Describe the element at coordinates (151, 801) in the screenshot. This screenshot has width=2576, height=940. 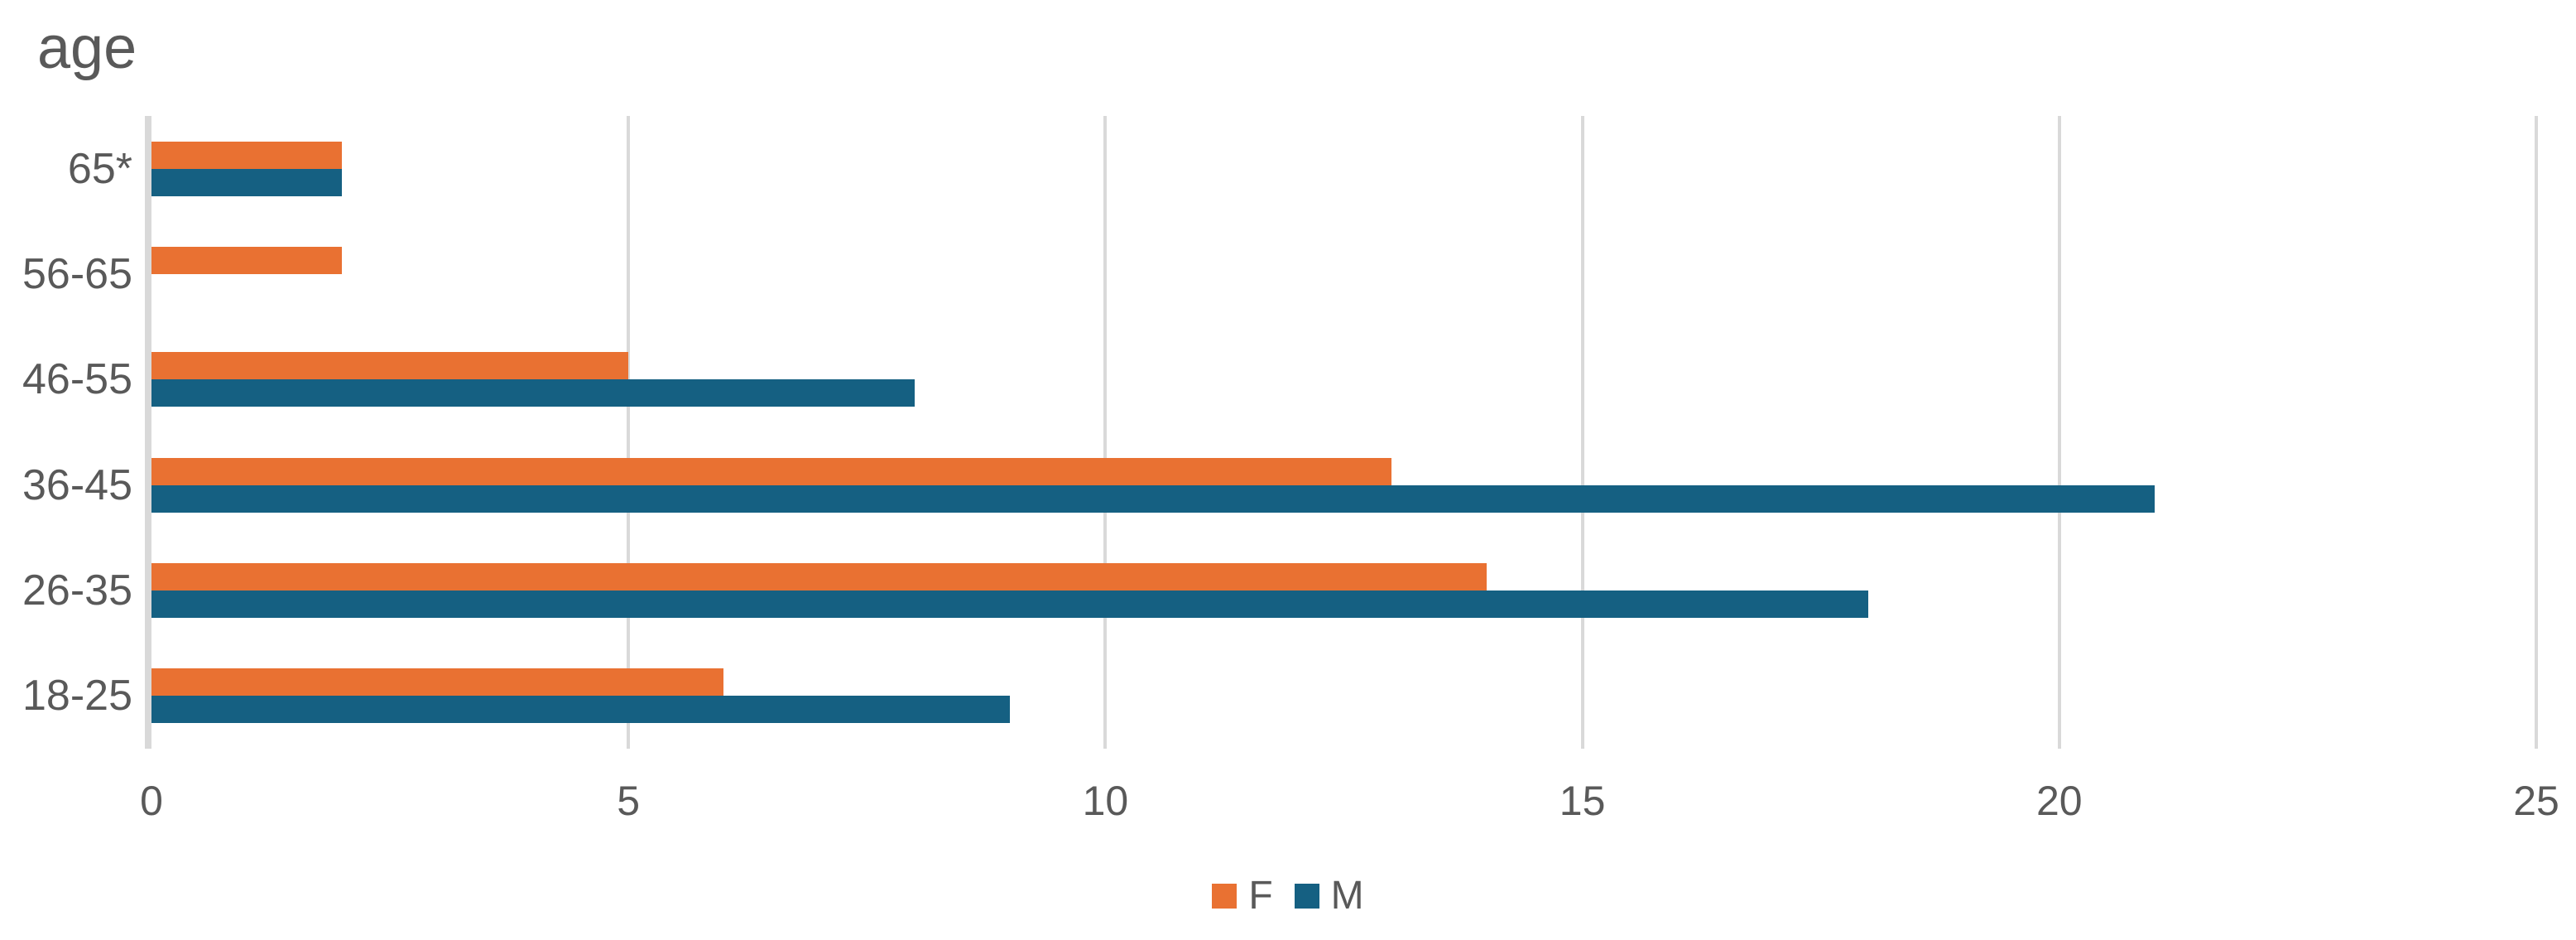
I see `x-tick-label: 0` at that location.